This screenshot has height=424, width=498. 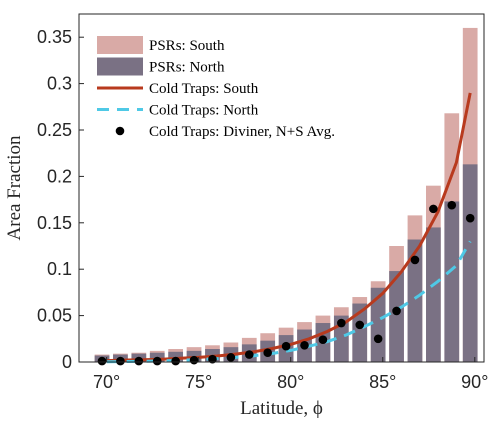 What do you see at coordinates (242, 132) in the screenshot?
I see `legend-label: Cold Traps: Diviner, N+S Avg.` at bounding box center [242, 132].